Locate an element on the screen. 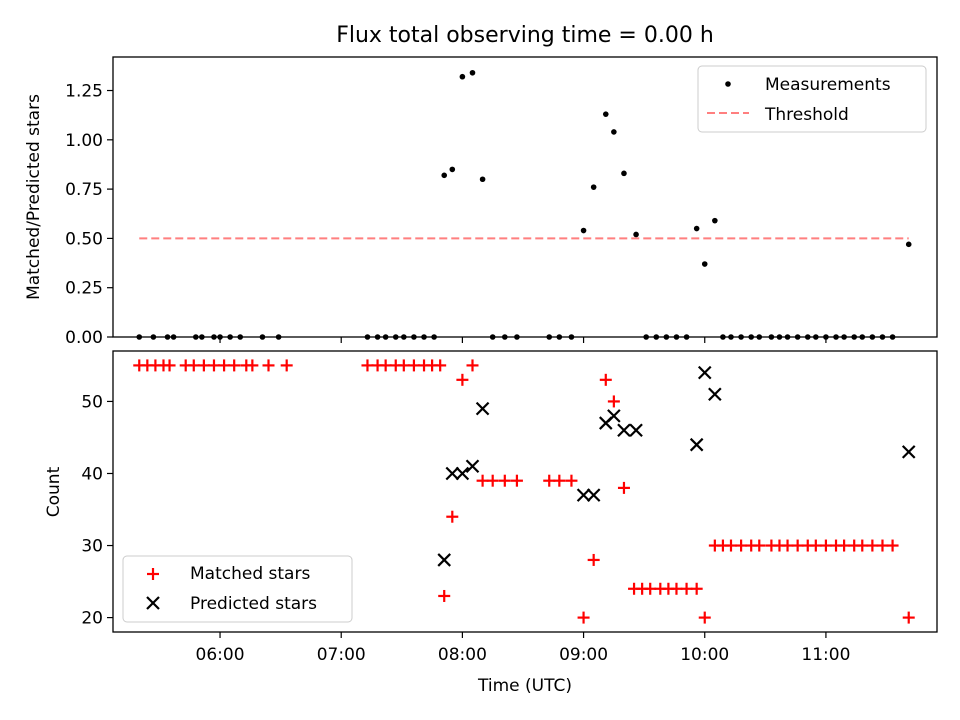 The image size is (960, 720). bottom-y-tick-label: 20 is located at coordinates (92, 619).